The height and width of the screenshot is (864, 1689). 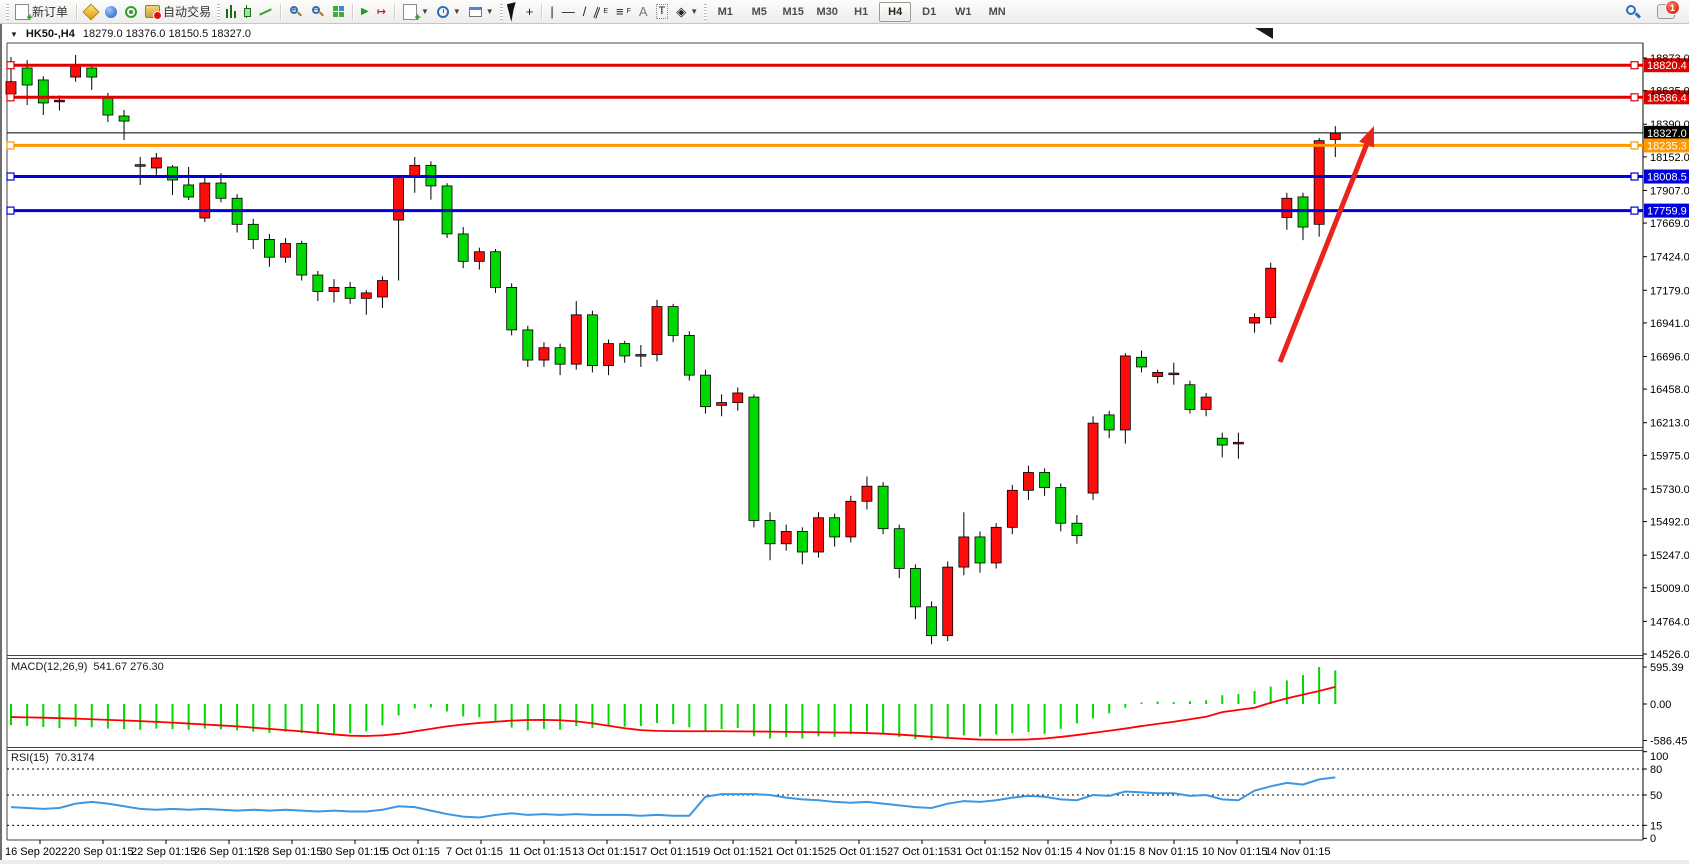 I want to click on bar-chart-button, so click(x=231, y=12).